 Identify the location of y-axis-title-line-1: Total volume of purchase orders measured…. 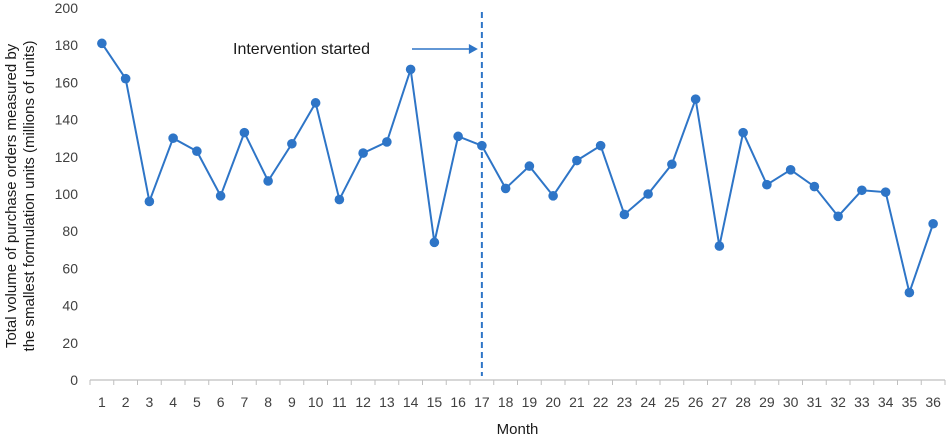
(11, 195).